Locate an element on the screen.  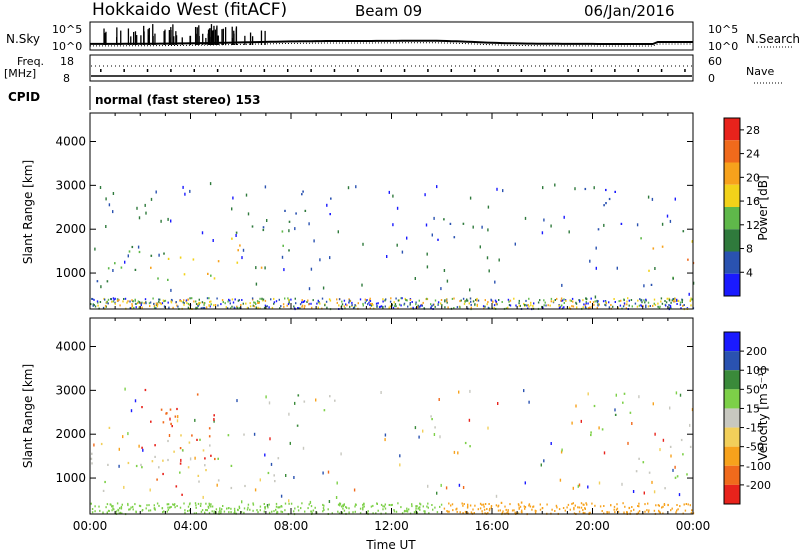
colorbar-tick-label: 4 is located at coordinates (749, 272).